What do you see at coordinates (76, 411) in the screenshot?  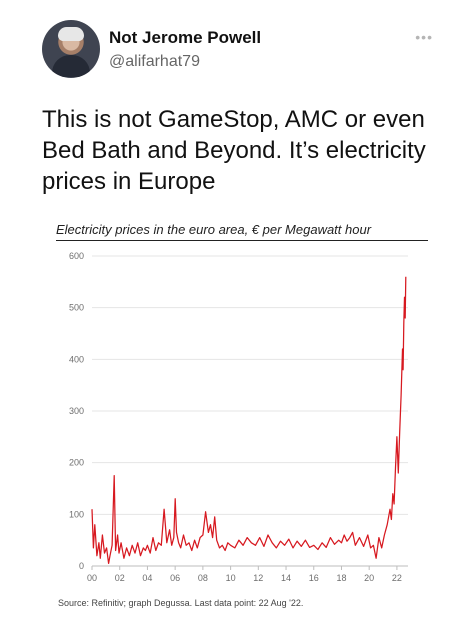 I see `y-tick-label: 300` at bounding box center [76, 411].